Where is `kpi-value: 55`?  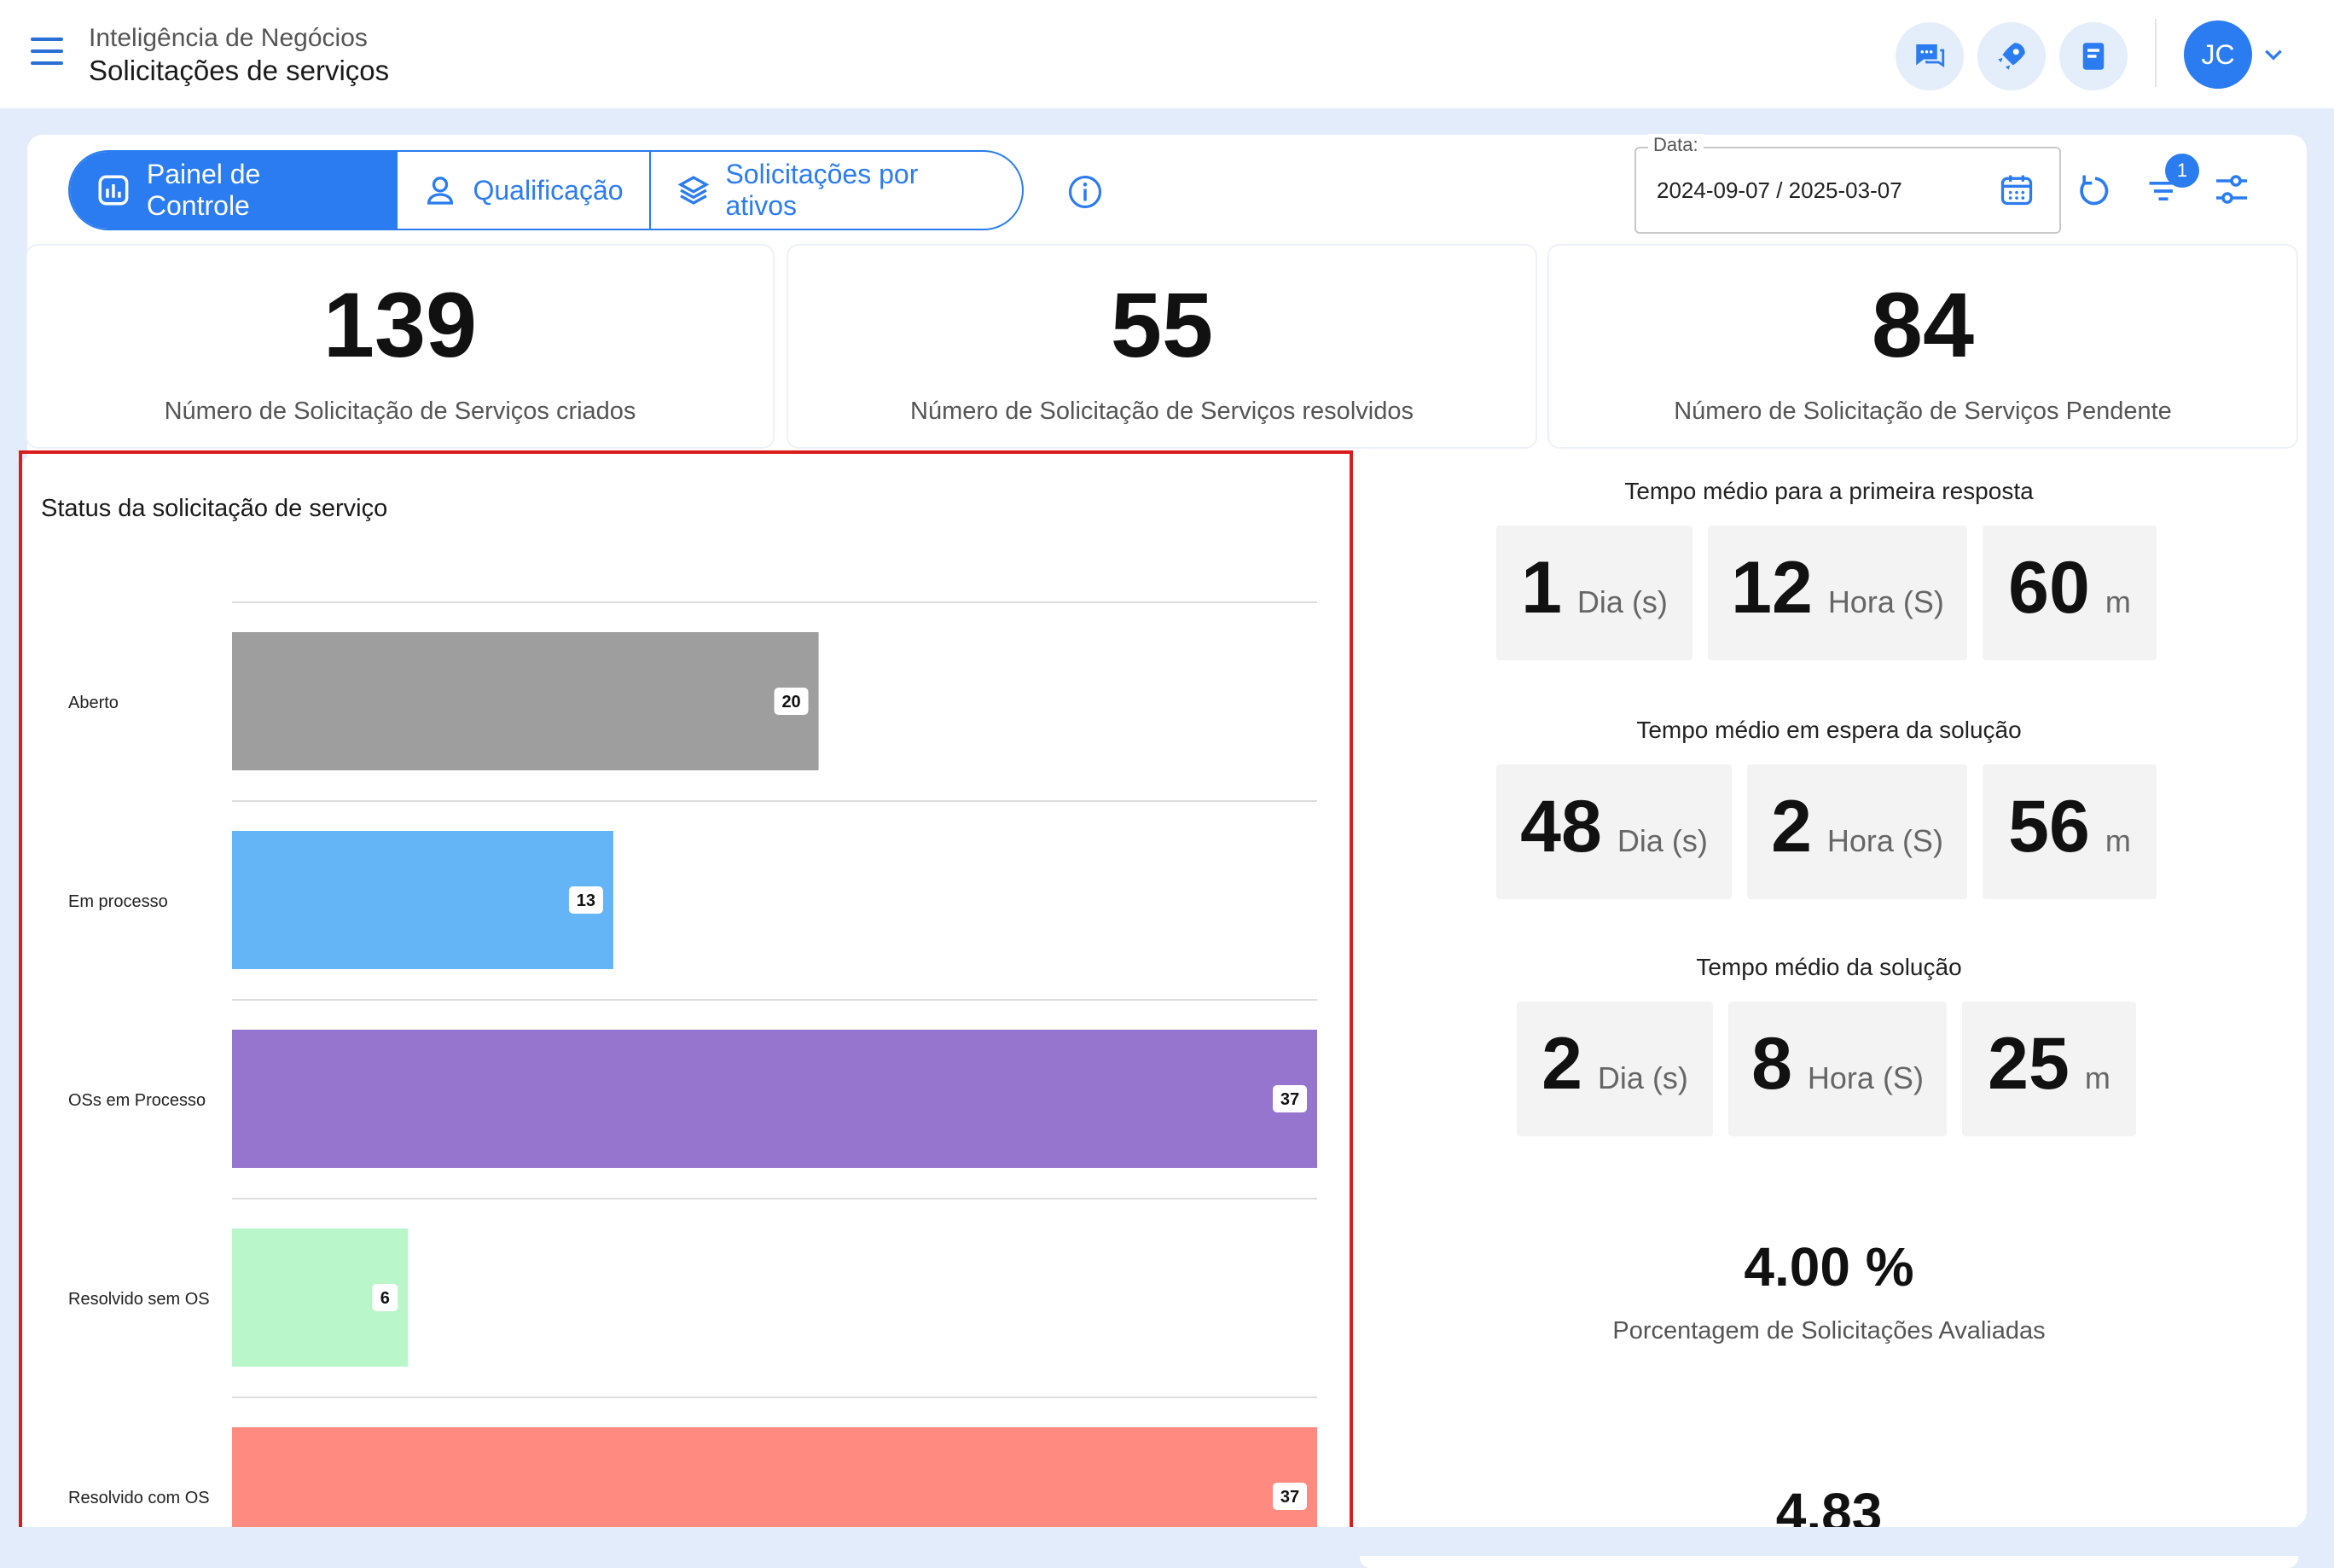 kpi-value: 55 is located at coordinates (1162, 324).